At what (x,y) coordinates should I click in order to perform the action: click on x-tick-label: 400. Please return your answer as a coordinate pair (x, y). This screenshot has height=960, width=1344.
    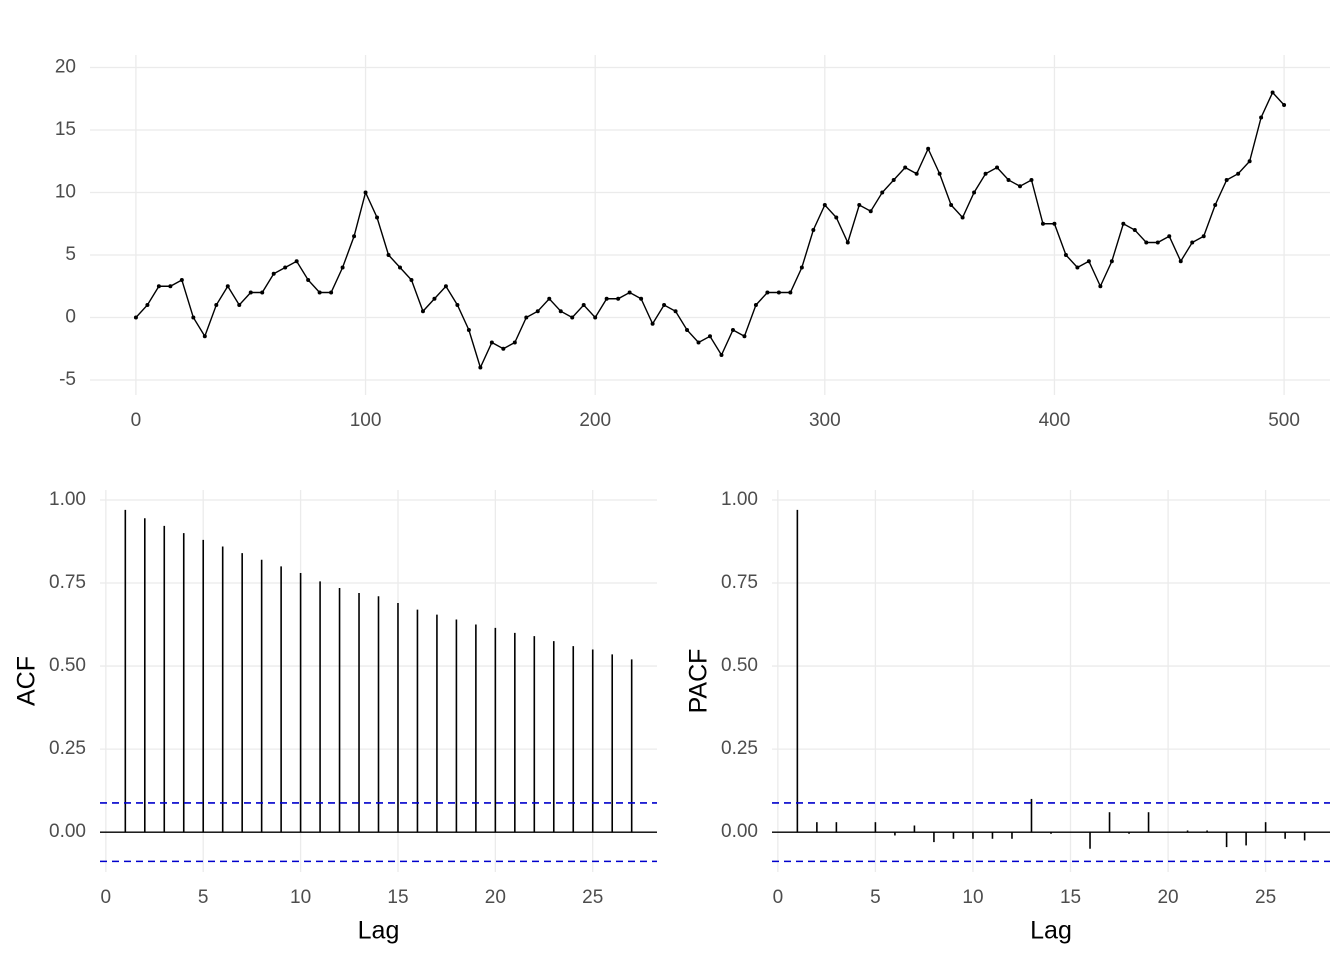
    Looking at the image, I should click on (1055, 420).